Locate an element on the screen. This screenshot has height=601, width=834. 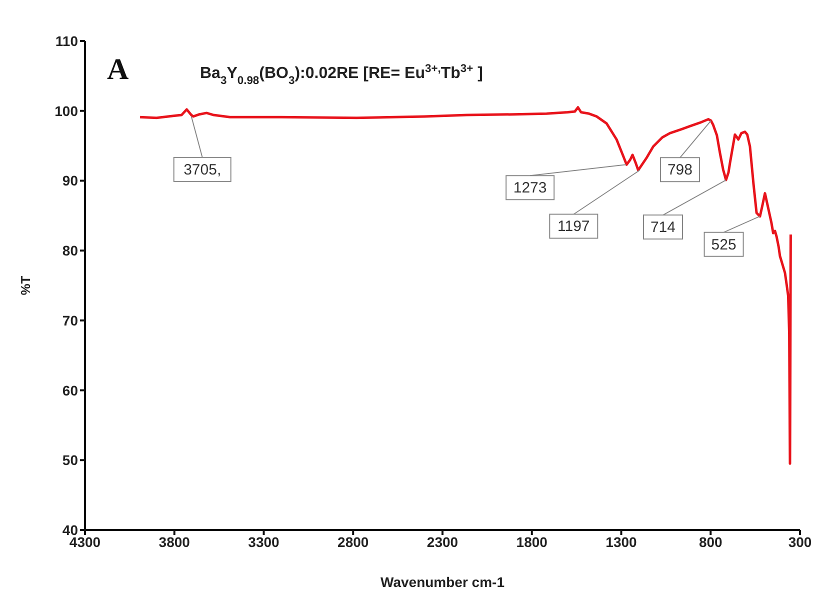
annotation: 1197 is located at coordinates (574, 227).